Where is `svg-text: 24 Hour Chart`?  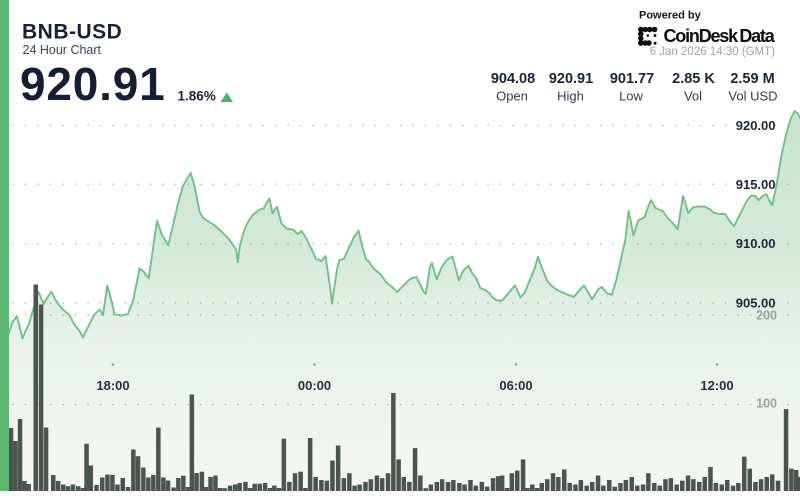
svg-text: 24 Hour Chart is located at coordinates (62, 50).